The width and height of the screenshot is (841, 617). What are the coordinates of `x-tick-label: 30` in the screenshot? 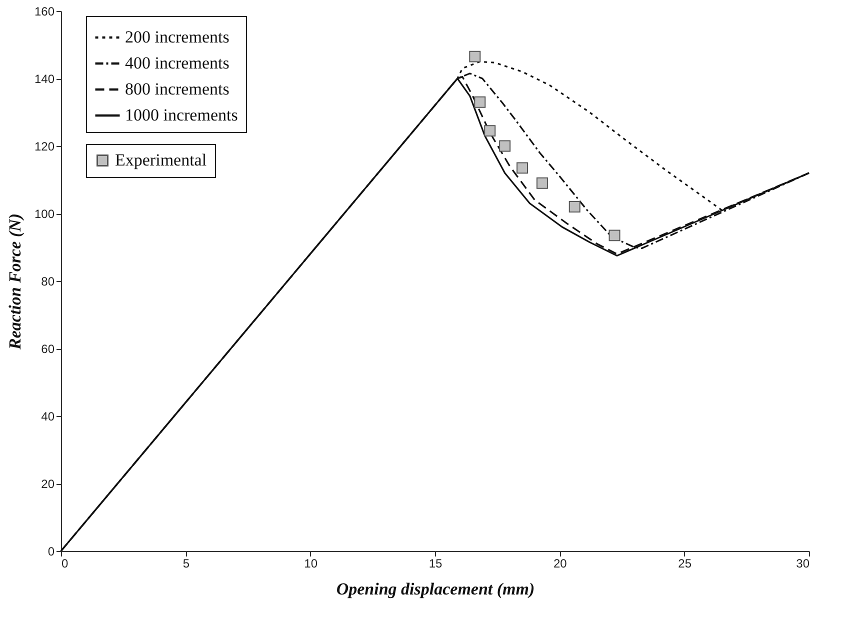 It's located at (803, 563).